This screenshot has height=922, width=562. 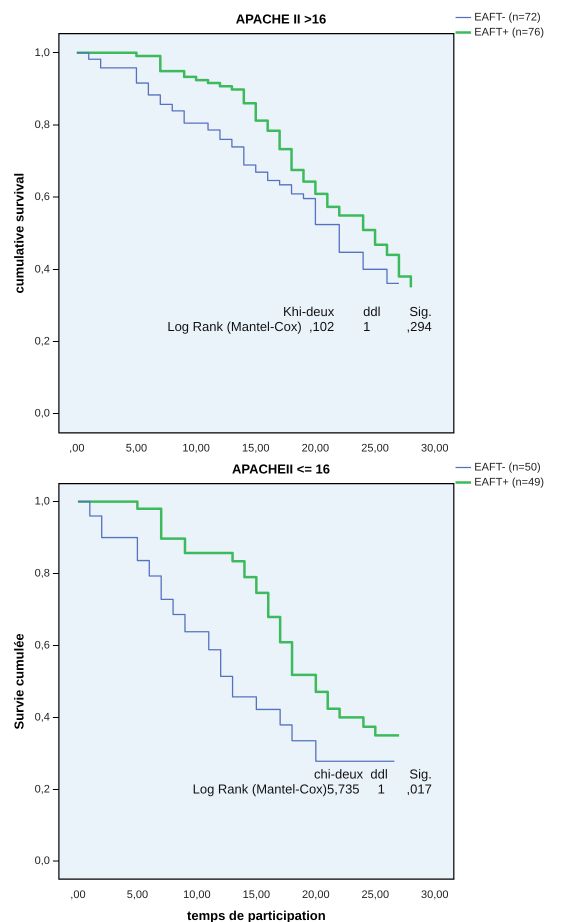 What do you see at coordinates (281, 468) in the screenshot?
I see `chart-title: APACHEII <= 16` at bounding box center [281, 468].